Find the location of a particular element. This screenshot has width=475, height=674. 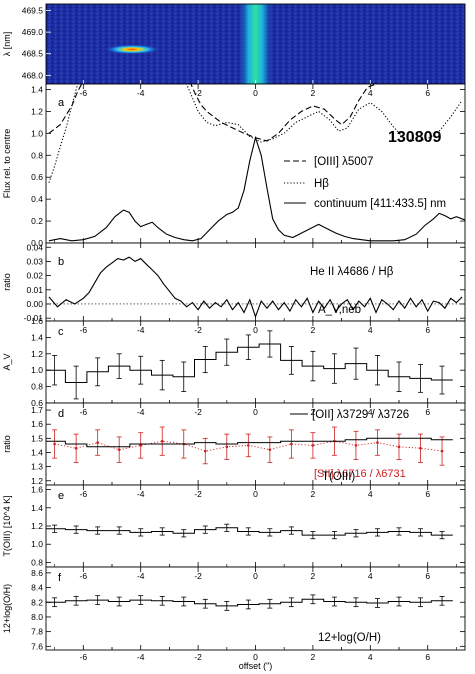

y-tick-label: 0.4 is located at coordinates (37, 199).